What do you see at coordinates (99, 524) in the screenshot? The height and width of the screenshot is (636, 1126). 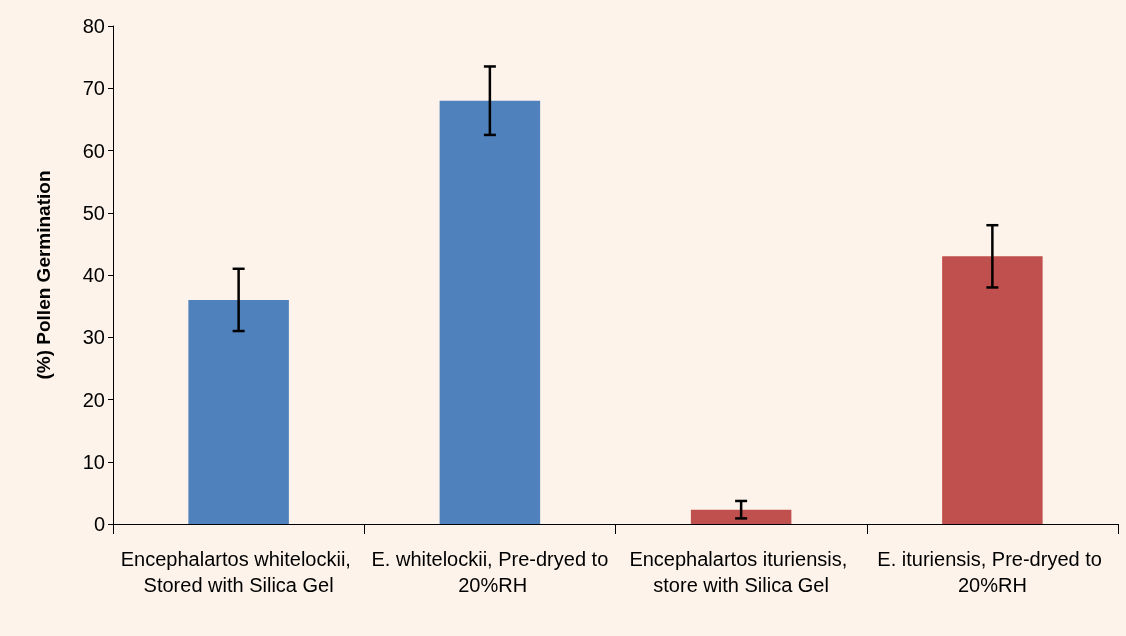 I see `y-tick-label: 0` at bounding box center [99, 524].